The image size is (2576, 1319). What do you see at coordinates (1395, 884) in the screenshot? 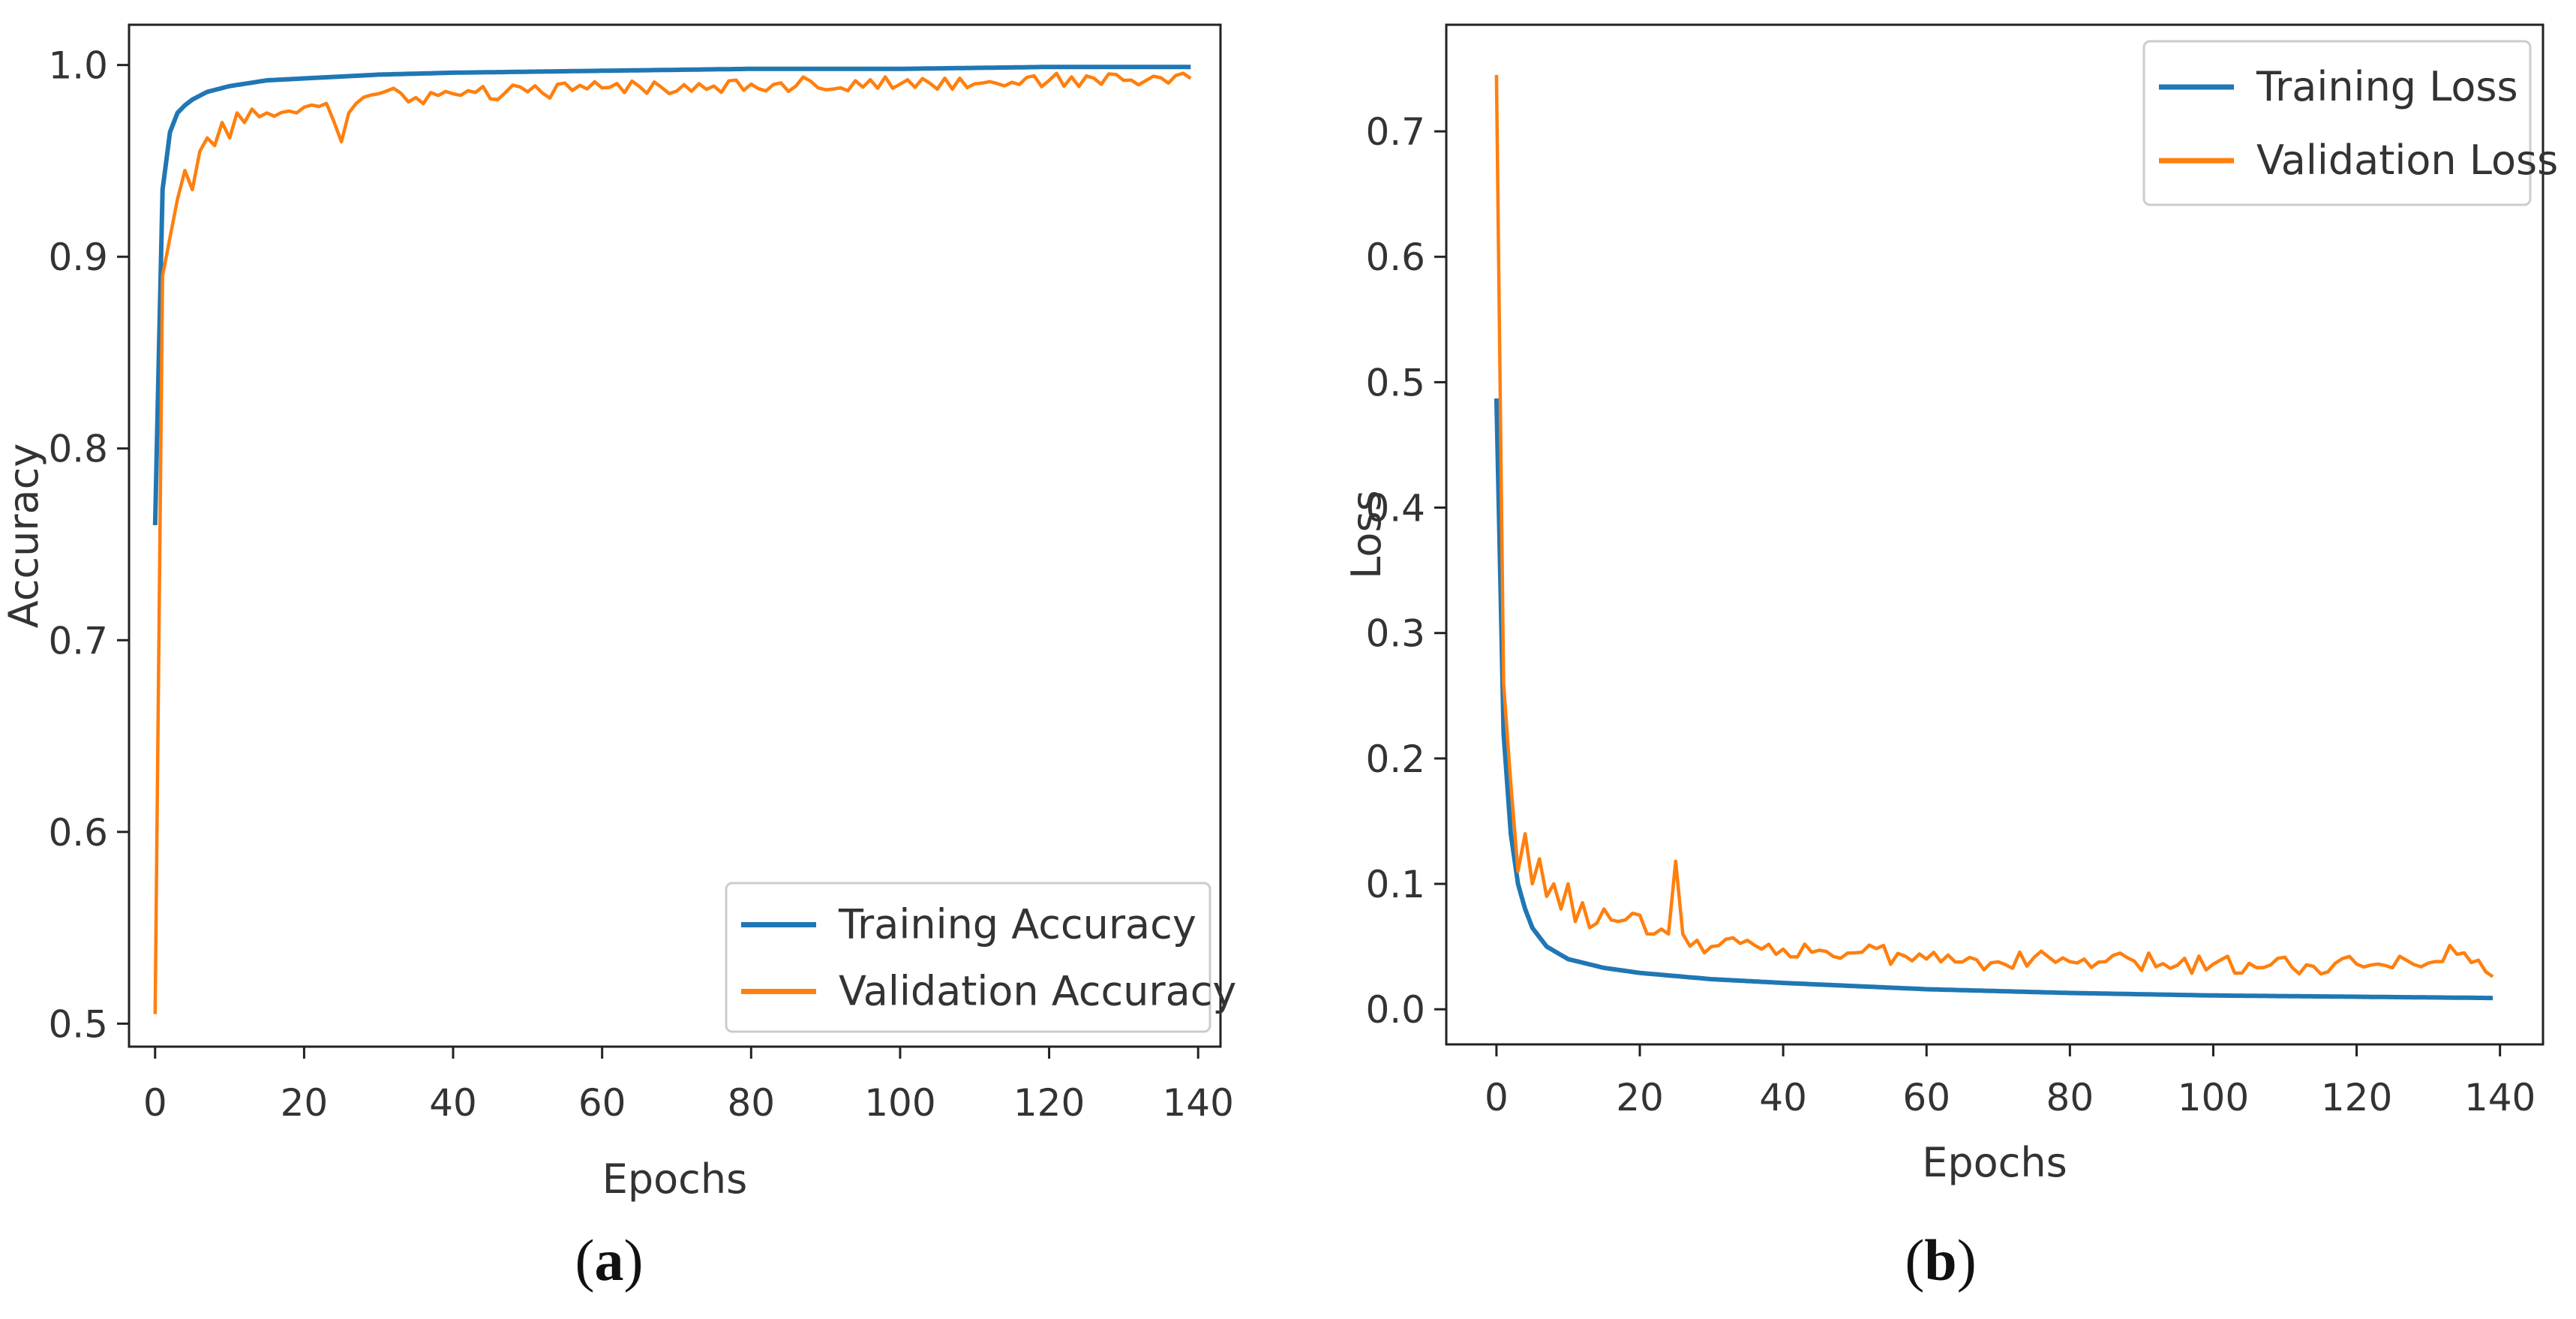
I see `y-tick-label: 0.1` at bounding box center [1395, 884].